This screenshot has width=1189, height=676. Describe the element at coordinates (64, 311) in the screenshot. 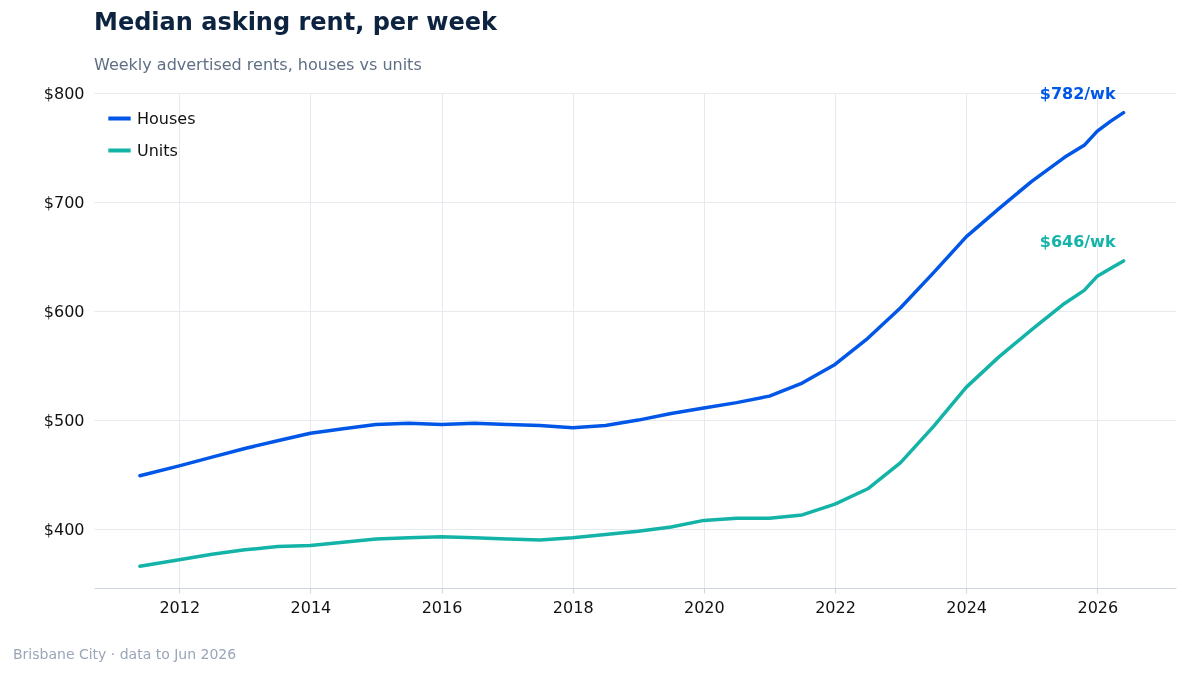

I see `y-tick-label: $600` at that location.